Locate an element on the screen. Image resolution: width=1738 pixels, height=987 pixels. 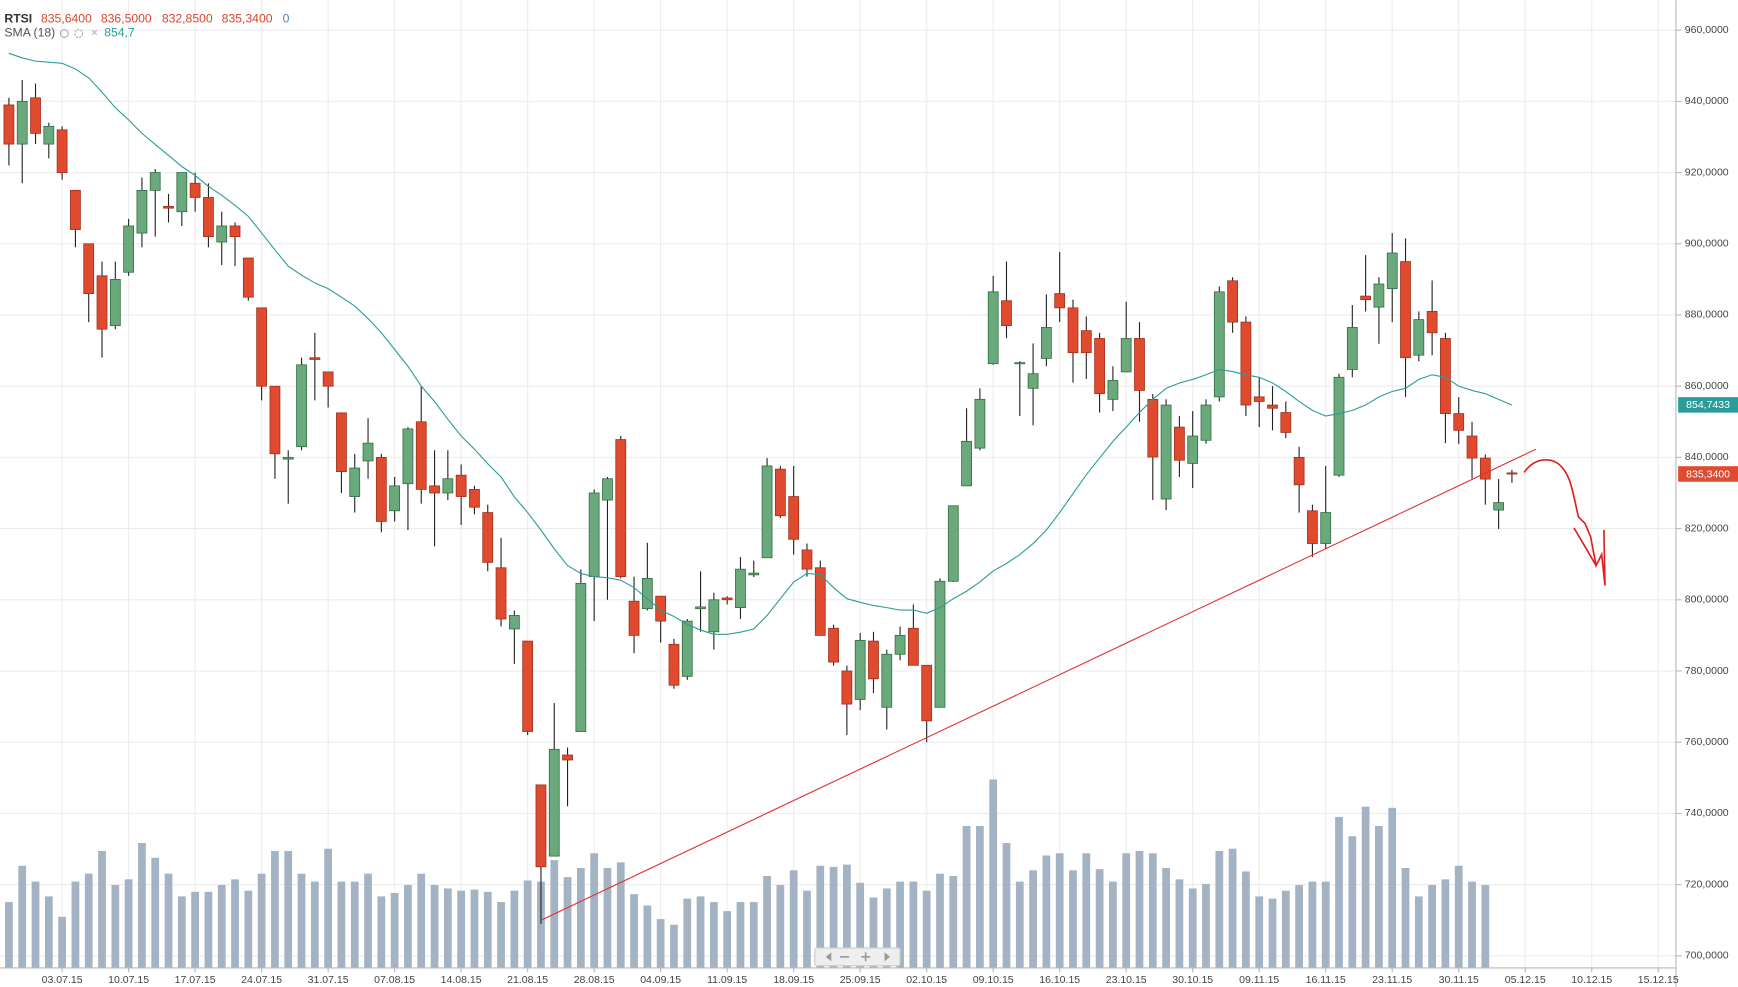
x-tick-label: 16.10.15 is located at coordinates (1059, 980).